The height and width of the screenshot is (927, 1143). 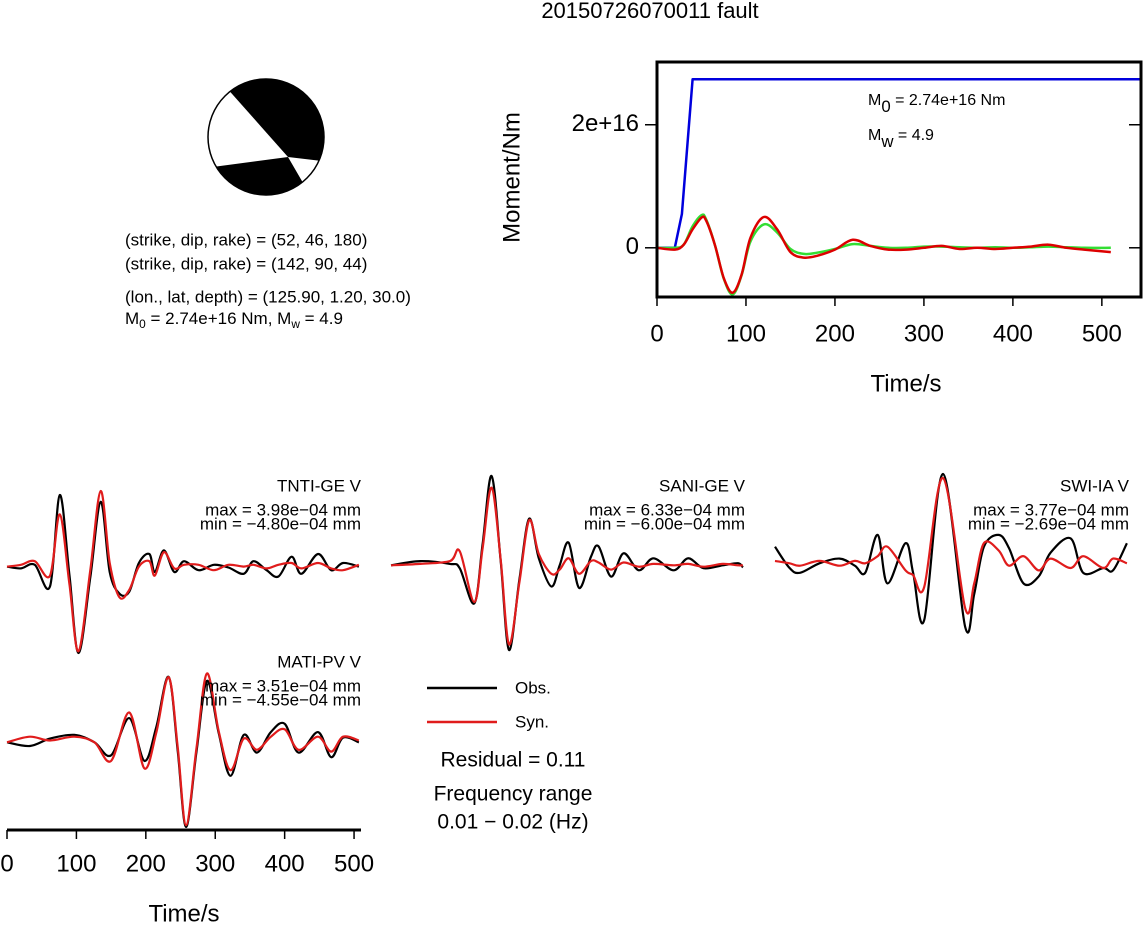 I want to click on max-label: max = 3.77e−04 mm, so click(x=1051, y=509).